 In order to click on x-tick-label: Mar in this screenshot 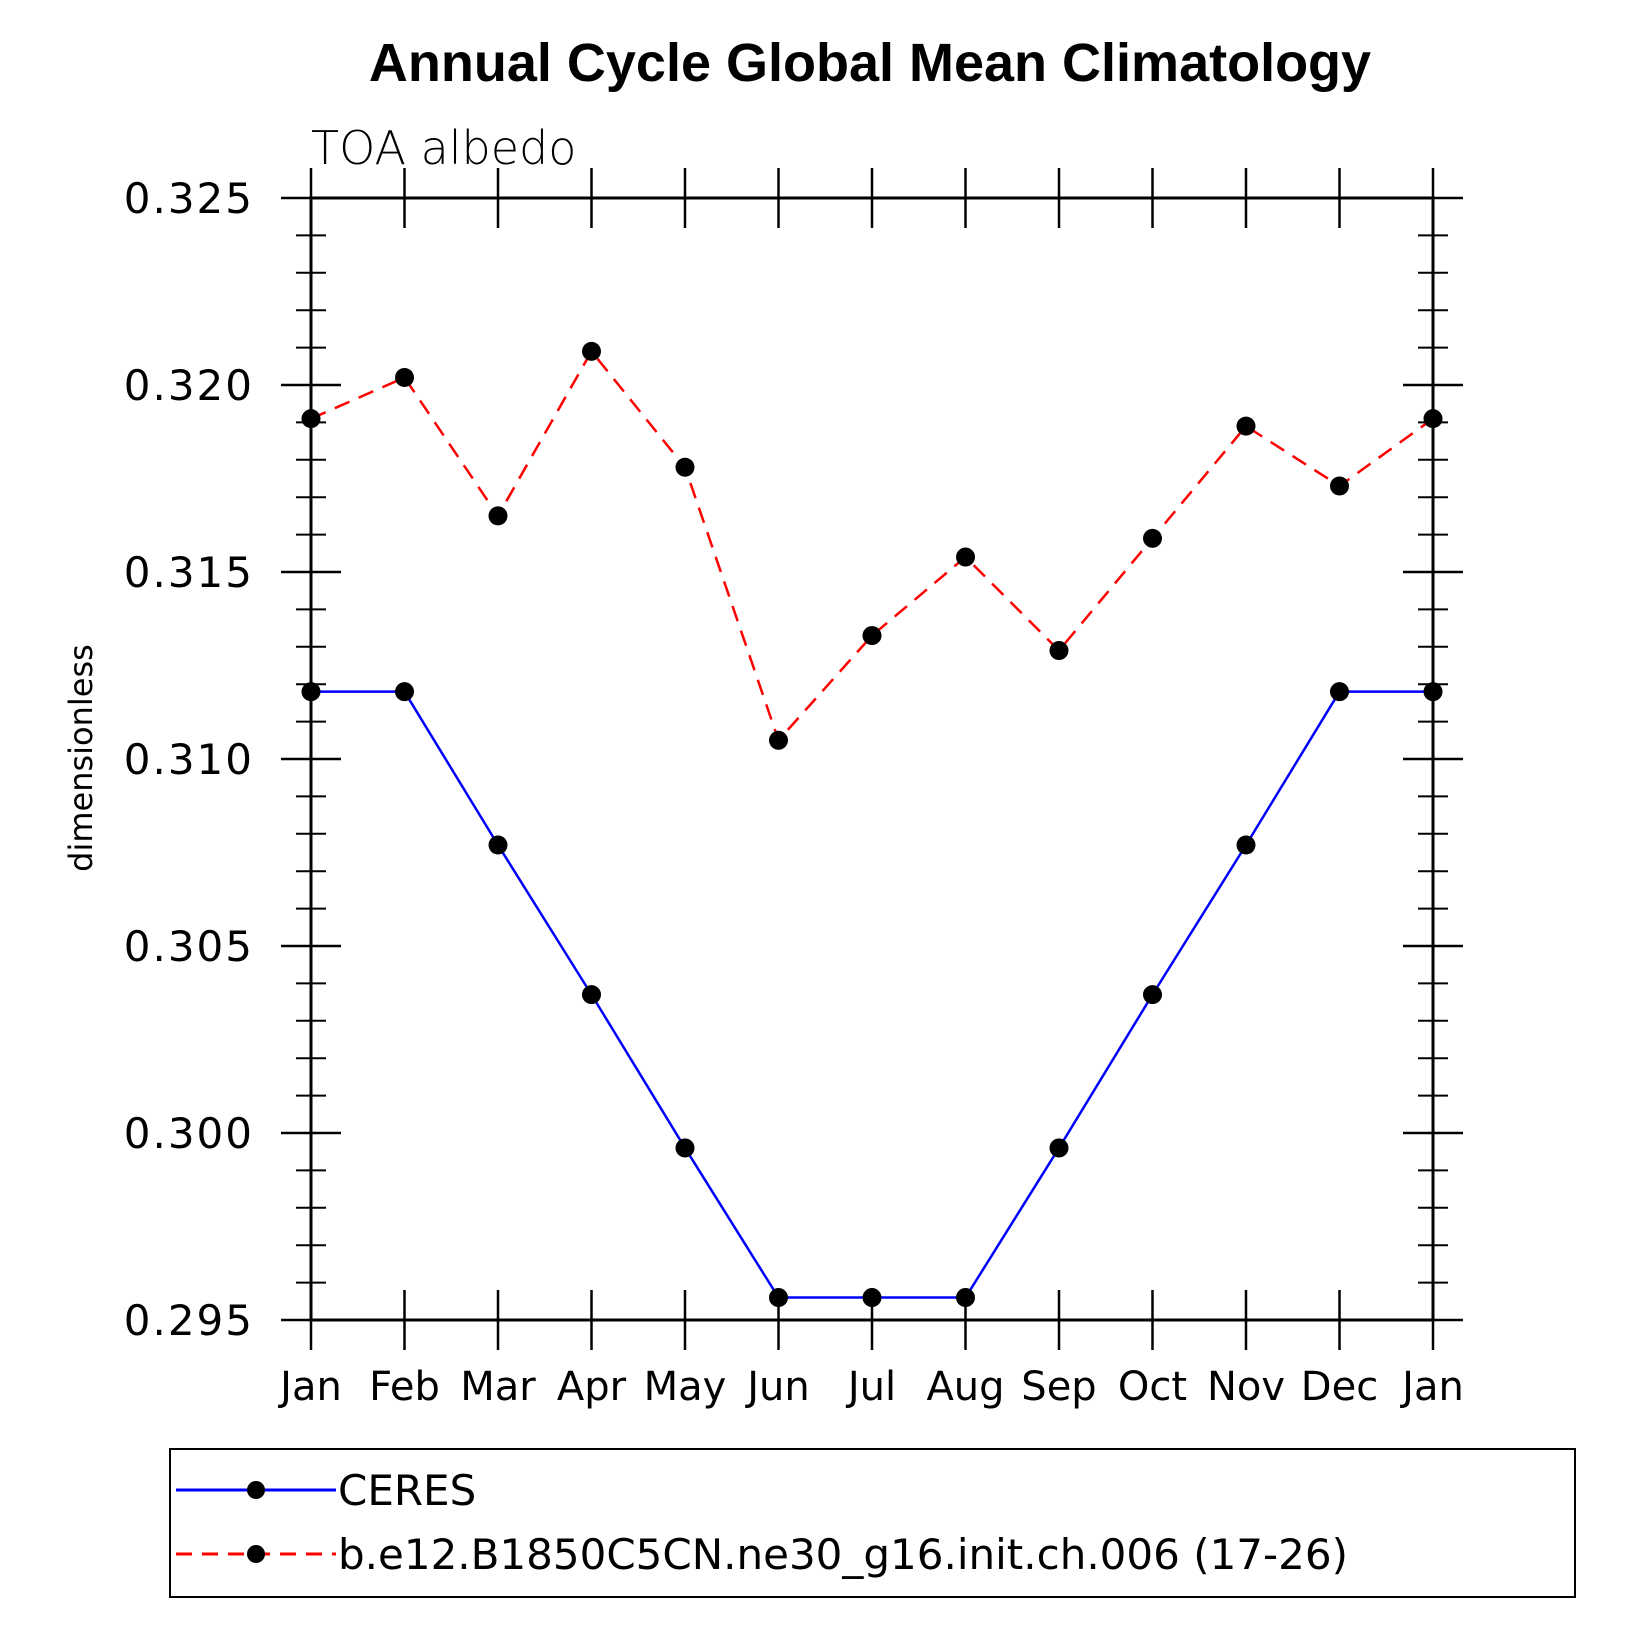, I will do `click(498, 1387)`.